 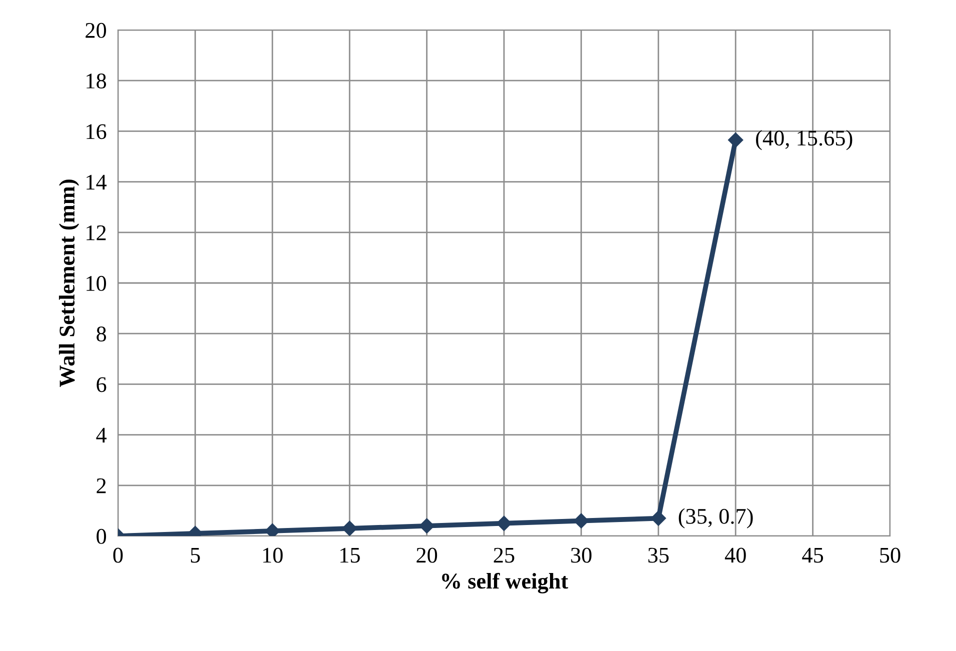 I want to click on x-tick-label: 0, so click(x=118, y=555).